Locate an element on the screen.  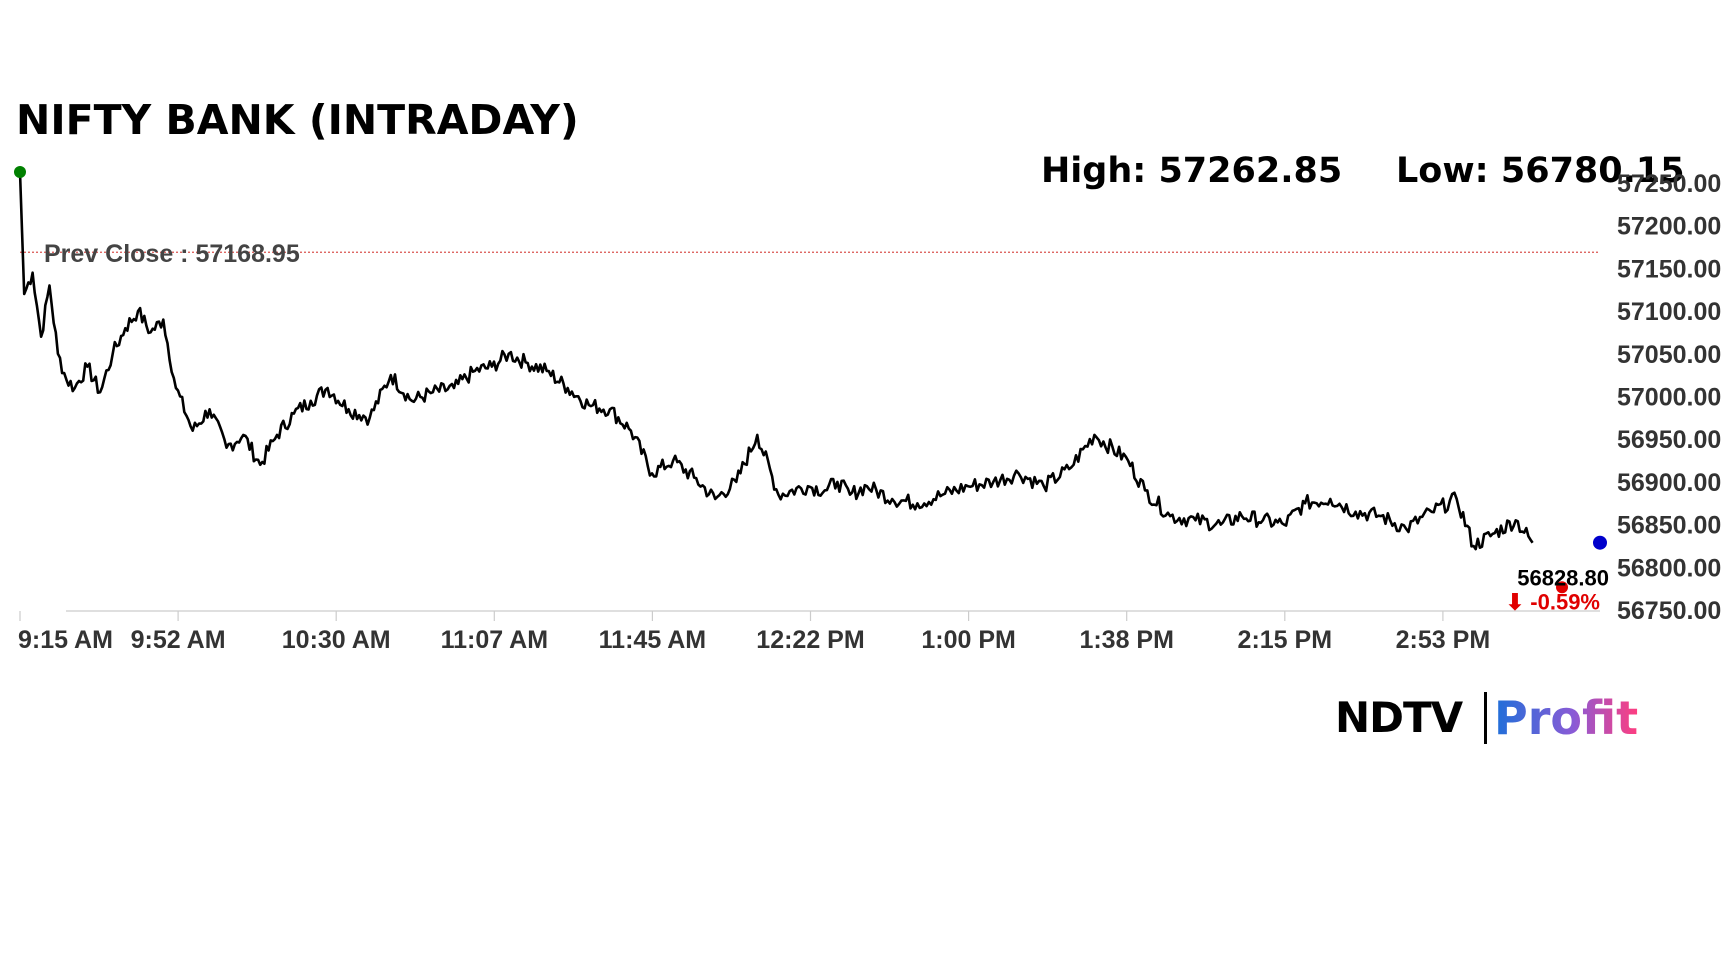
y-tick-label: 57000.00 is located at coordinates (1669, 398).